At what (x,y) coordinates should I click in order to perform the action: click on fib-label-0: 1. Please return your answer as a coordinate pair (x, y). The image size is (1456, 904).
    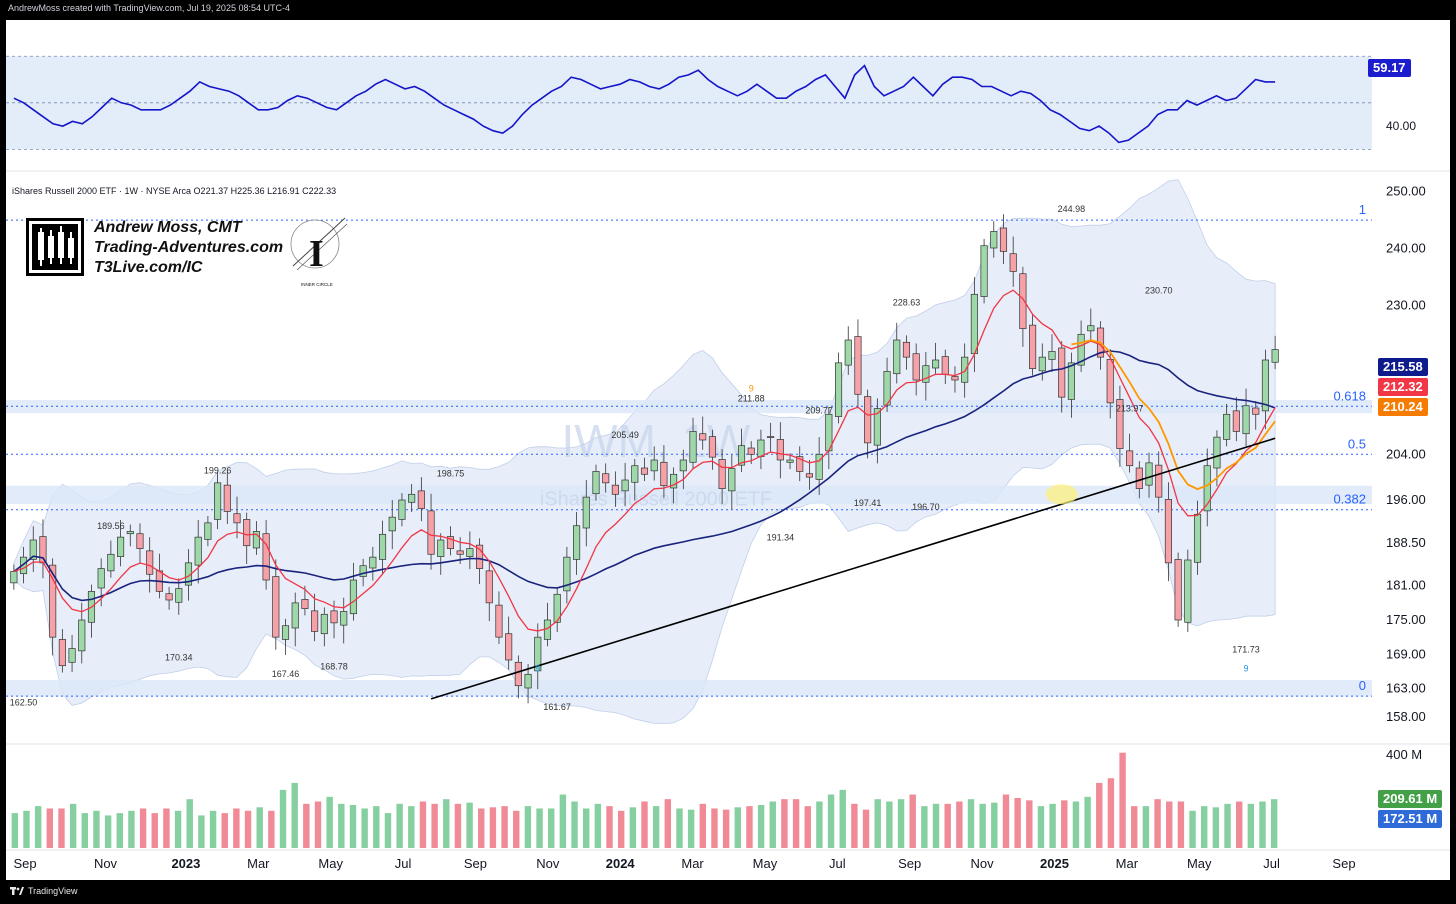
    Looking at the image, I should click on (1362, 209).